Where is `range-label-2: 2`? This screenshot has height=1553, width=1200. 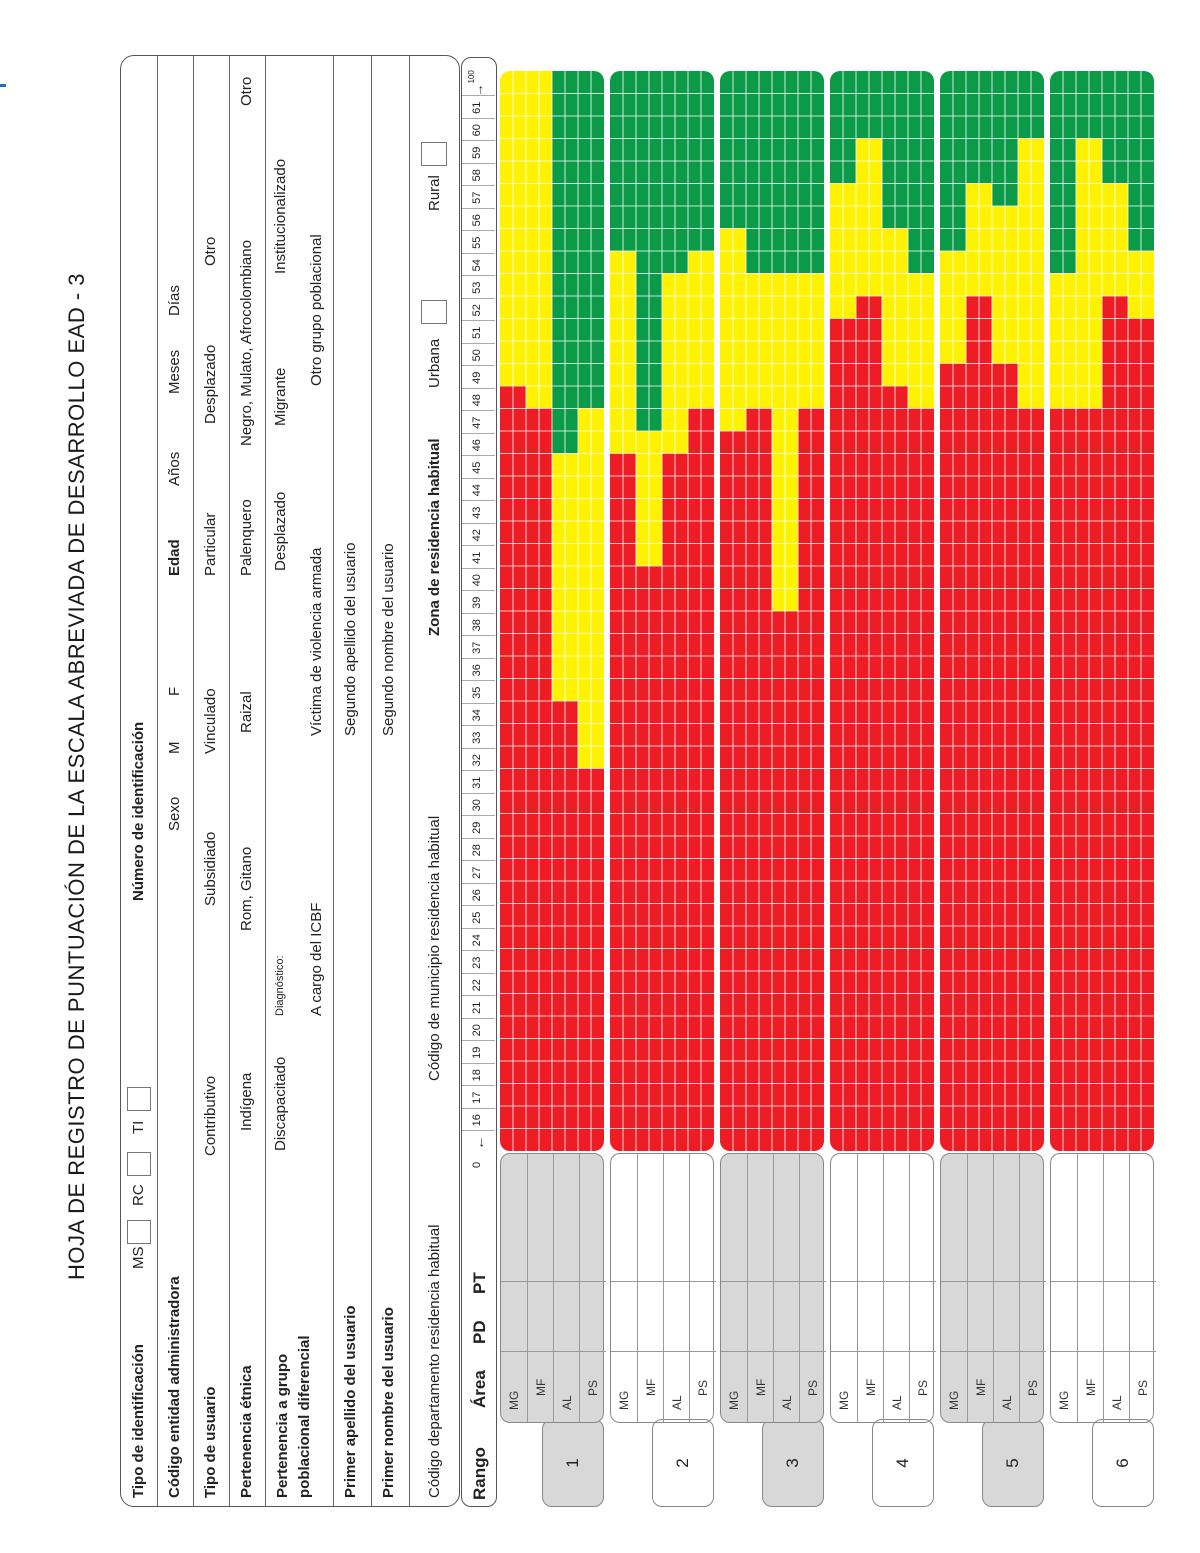
range-label-2: 2 is located at coordinates (683, 1463).